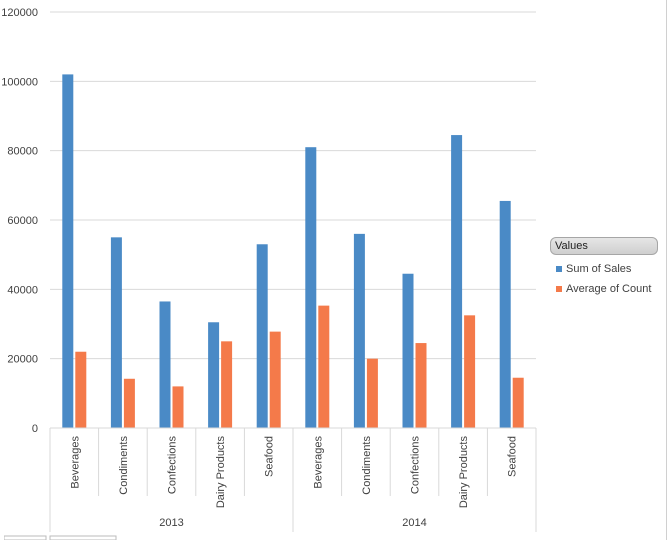 This screenshot has height=540, width=670. Describe the element at coordinates (414, 523) in the screenshot. I see `x-group-label: 2014` at that location.